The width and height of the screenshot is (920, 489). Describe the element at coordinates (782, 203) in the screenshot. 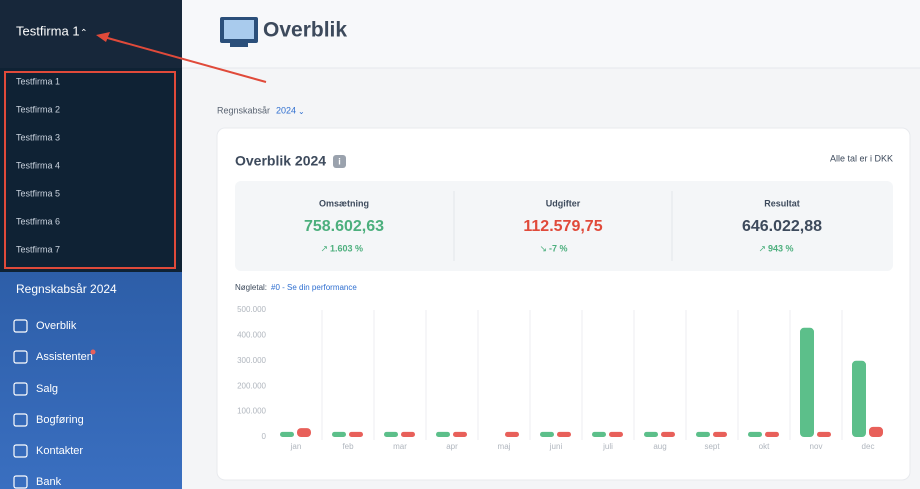

I see `kpi-label: Resultat` at that location.